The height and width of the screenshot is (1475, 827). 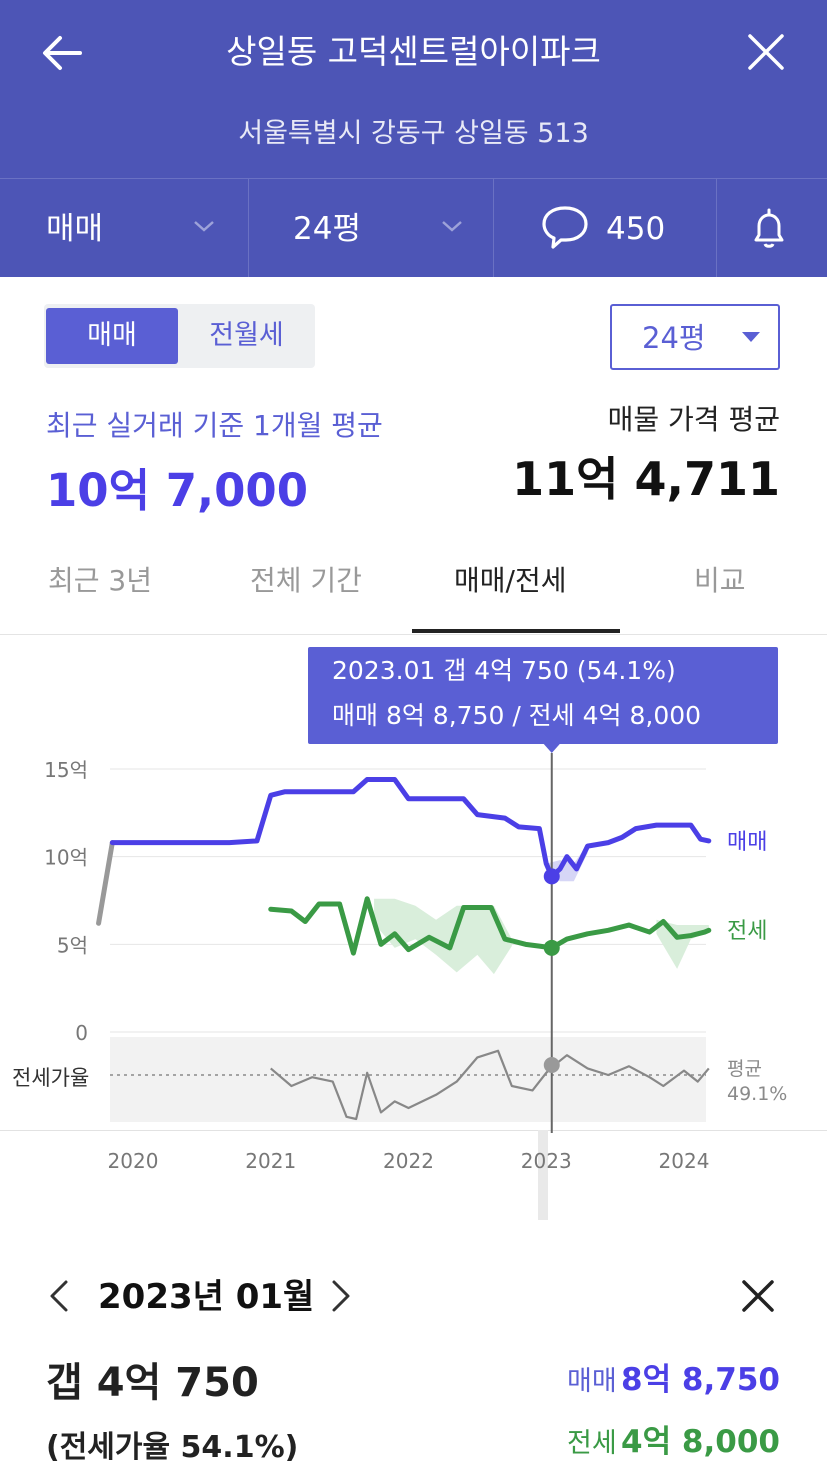 I want to click on size-dropdown: 24평, so click(x=371, y=228).